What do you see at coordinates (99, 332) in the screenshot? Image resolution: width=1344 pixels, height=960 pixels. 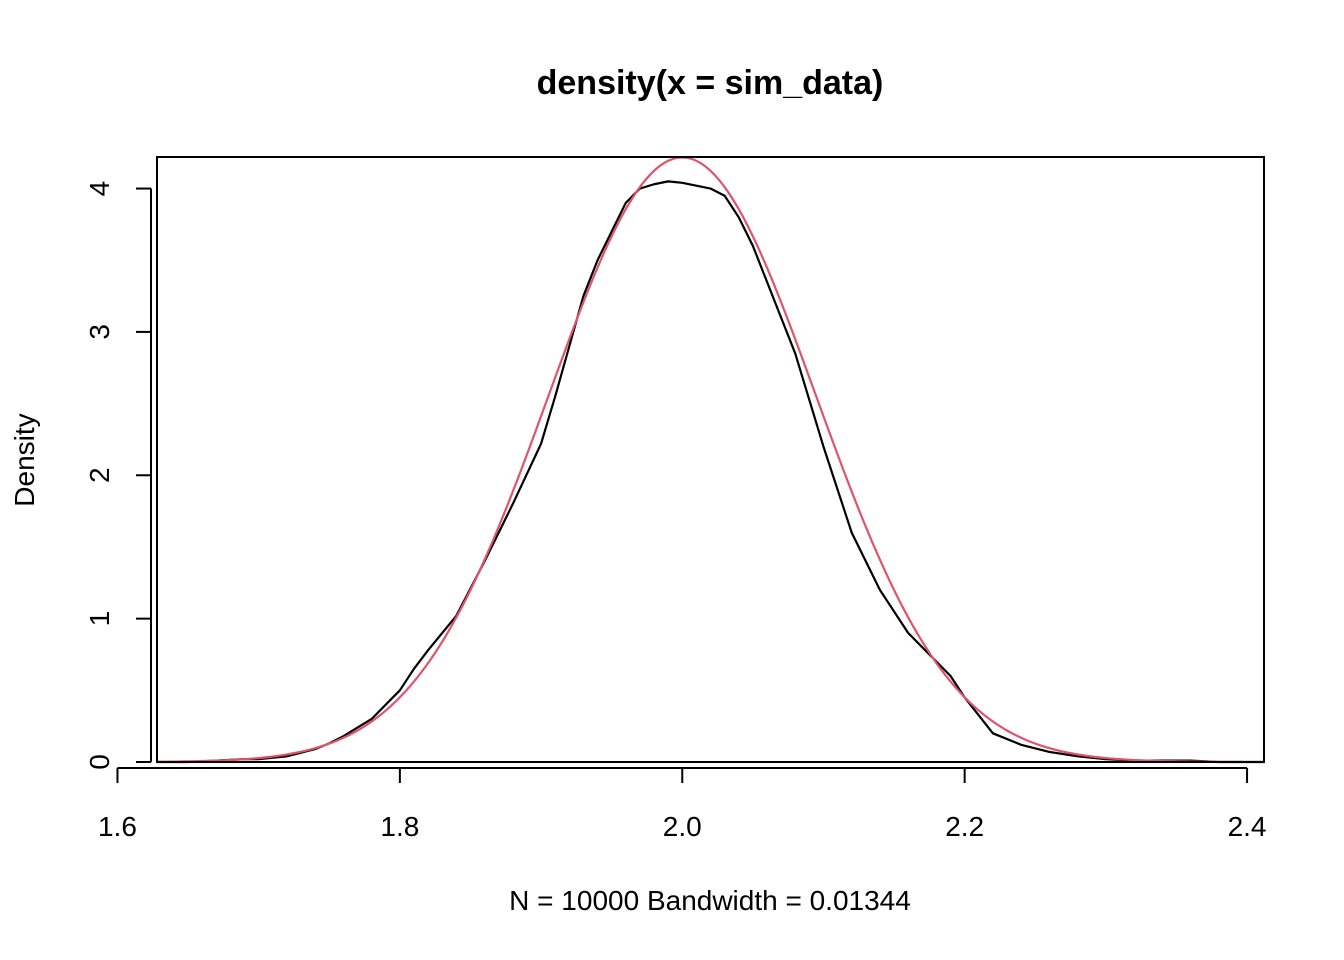 I see `y-tick-label: 3` at bounding box center [99, 332].